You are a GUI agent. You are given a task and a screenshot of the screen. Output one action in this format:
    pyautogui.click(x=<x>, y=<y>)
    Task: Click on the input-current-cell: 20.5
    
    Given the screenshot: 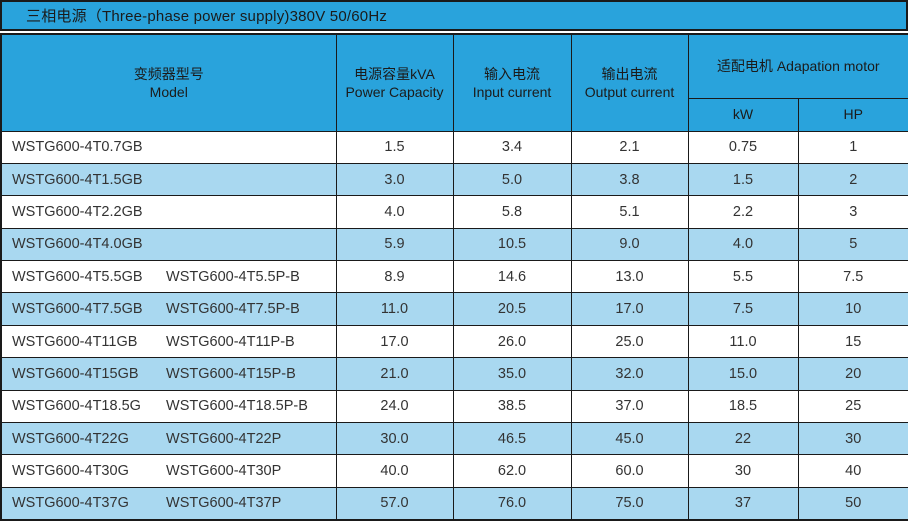 What is the action you would take?
    pyautogui.click(x=512, y=309)
    